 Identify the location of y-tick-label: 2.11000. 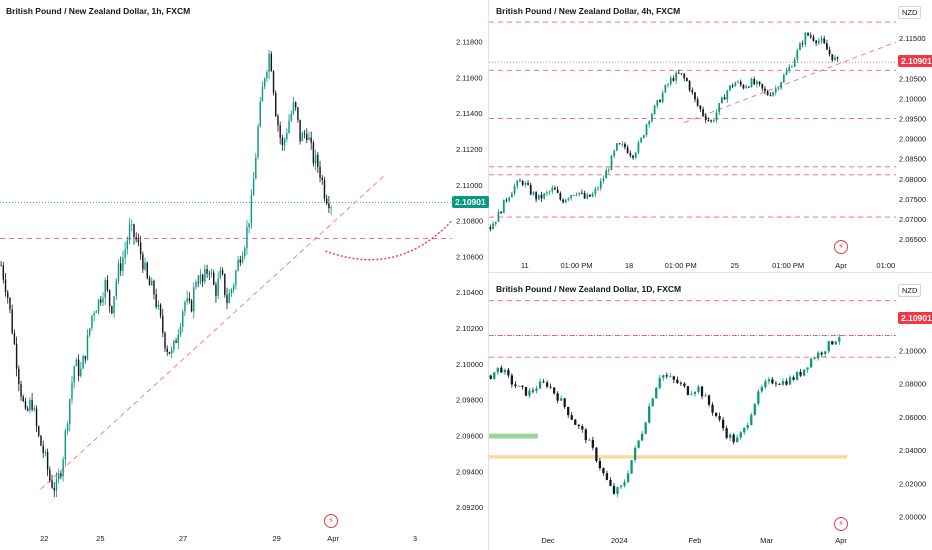
(469, 185).